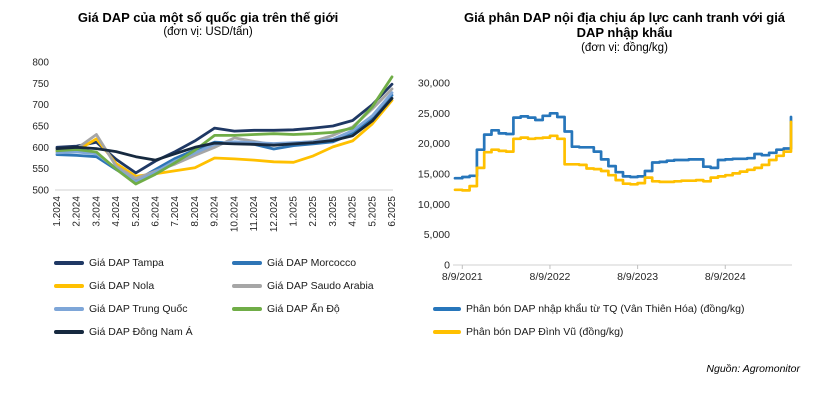  I want to click on y-axis-tick-label: 500, so click(40, 191).